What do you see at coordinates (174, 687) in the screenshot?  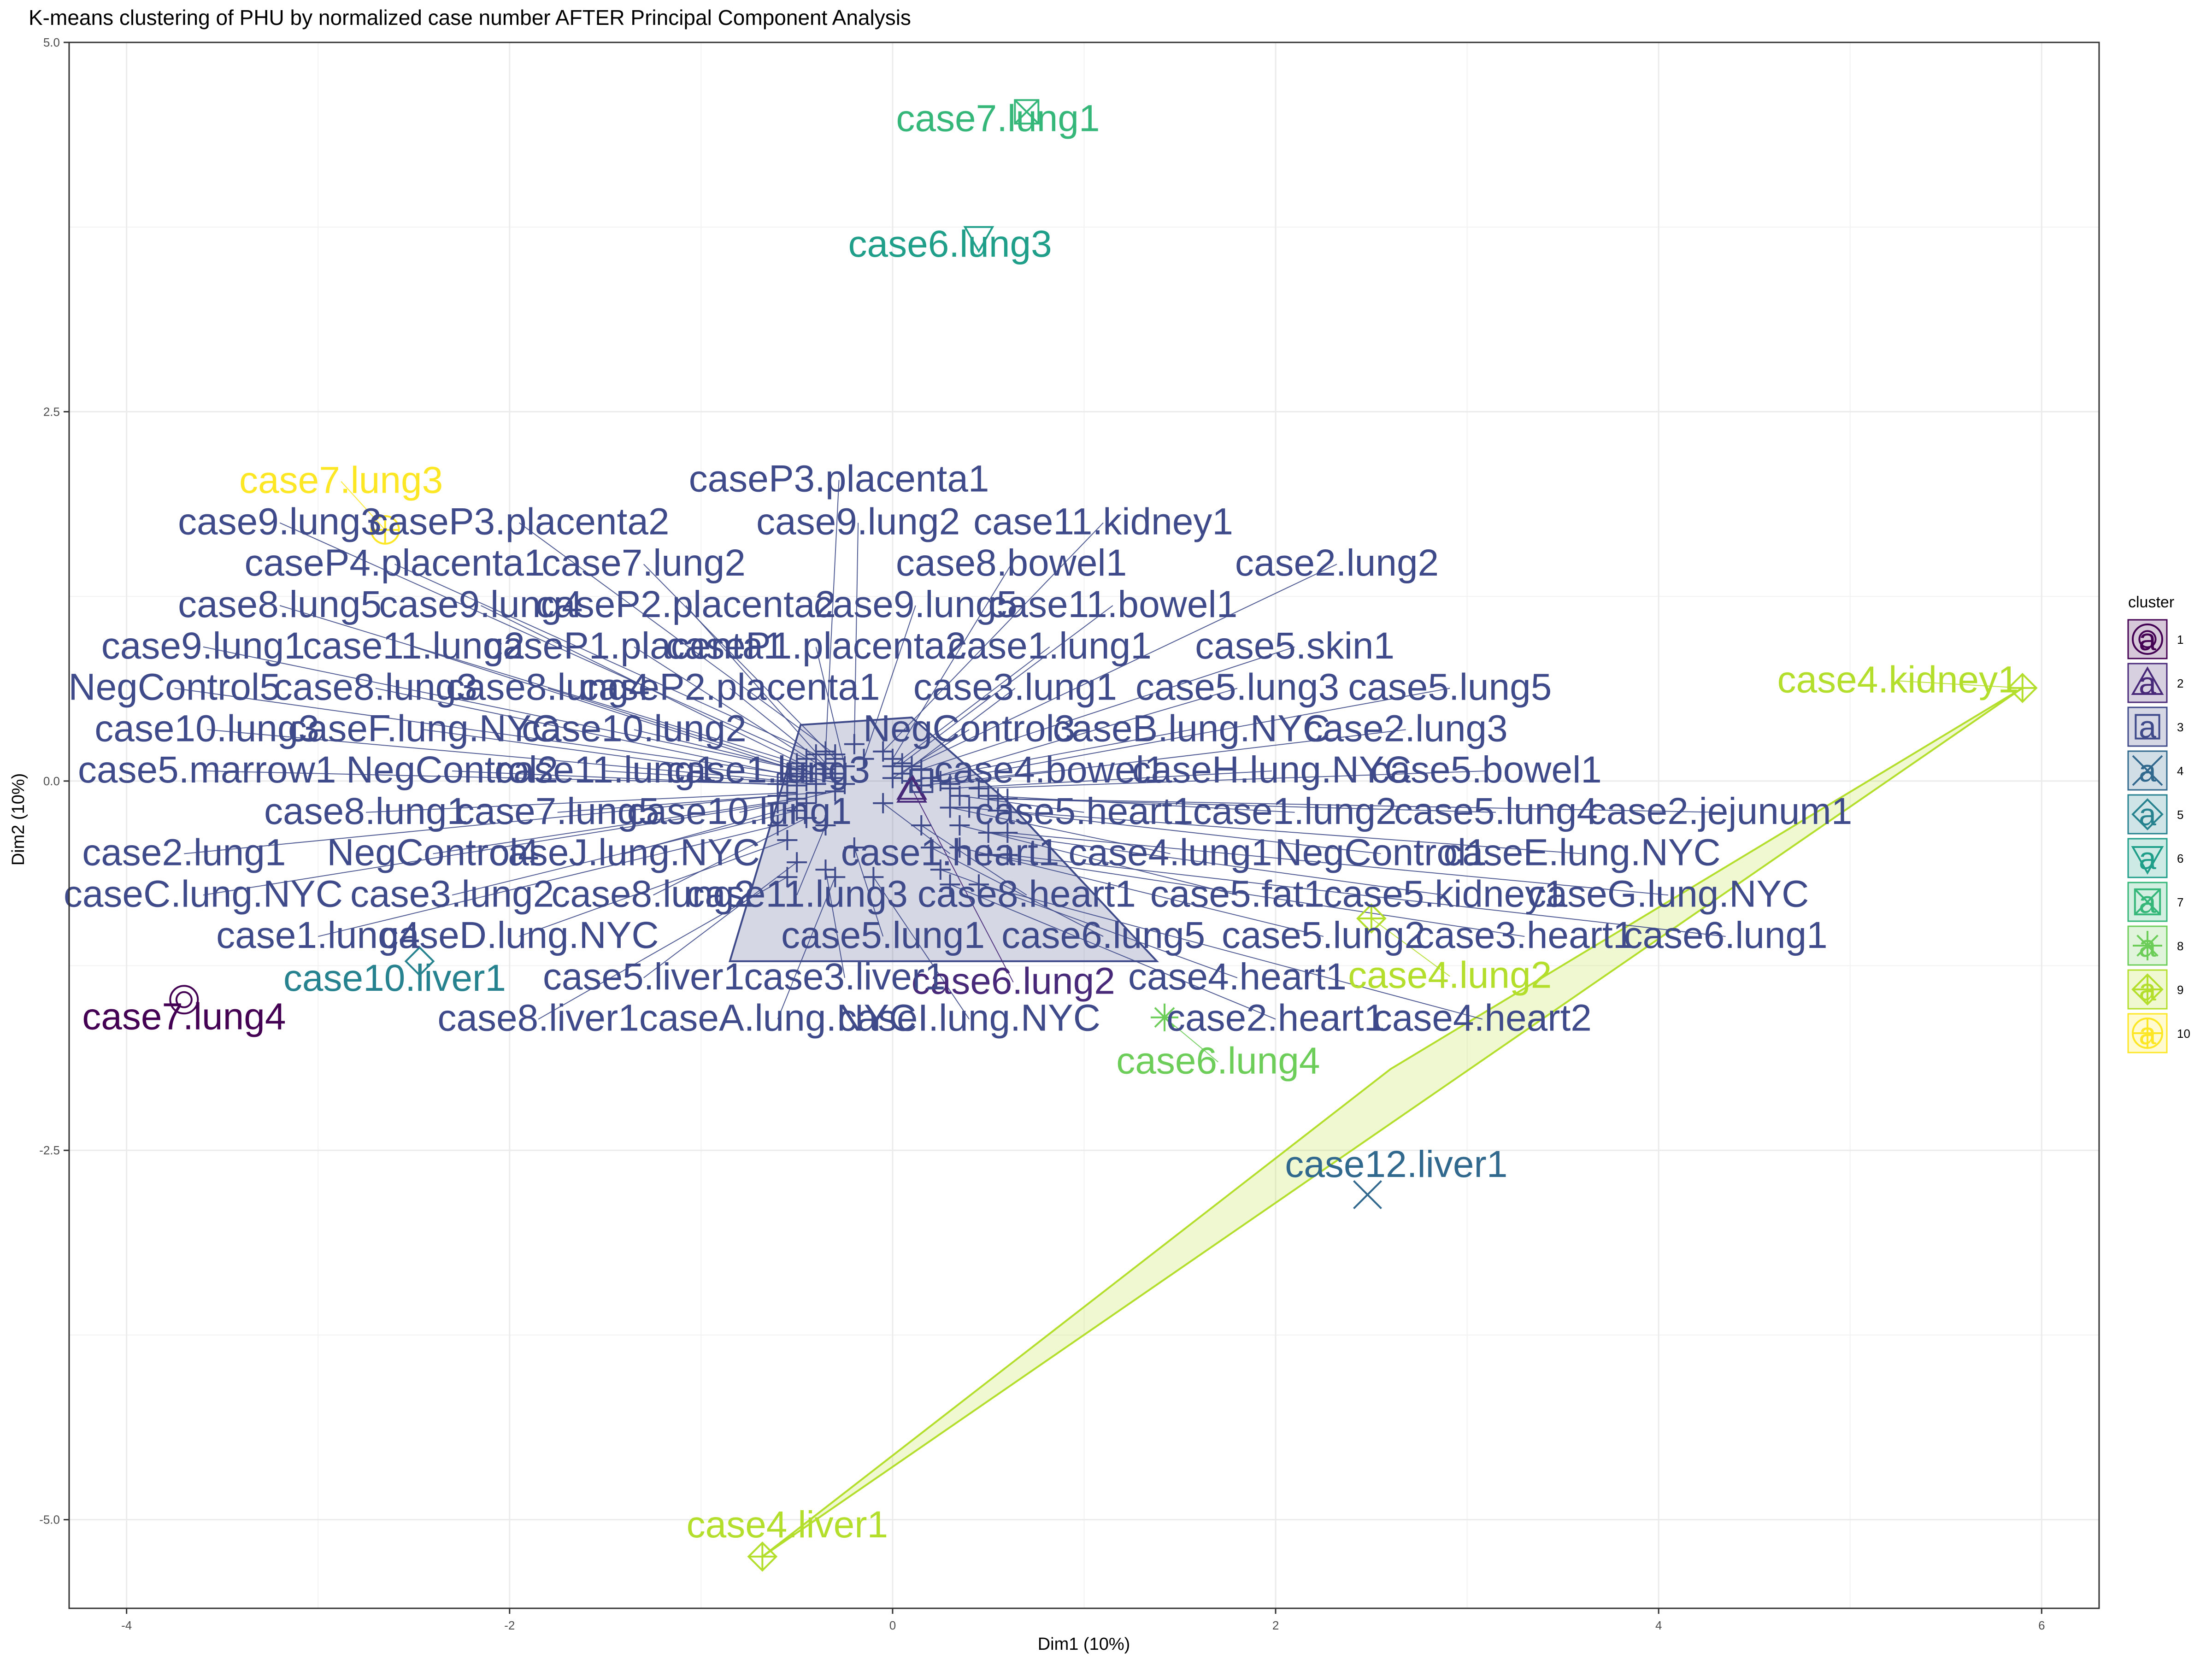 I see `point-label: NegControl5` at bounding box center [174, 687].